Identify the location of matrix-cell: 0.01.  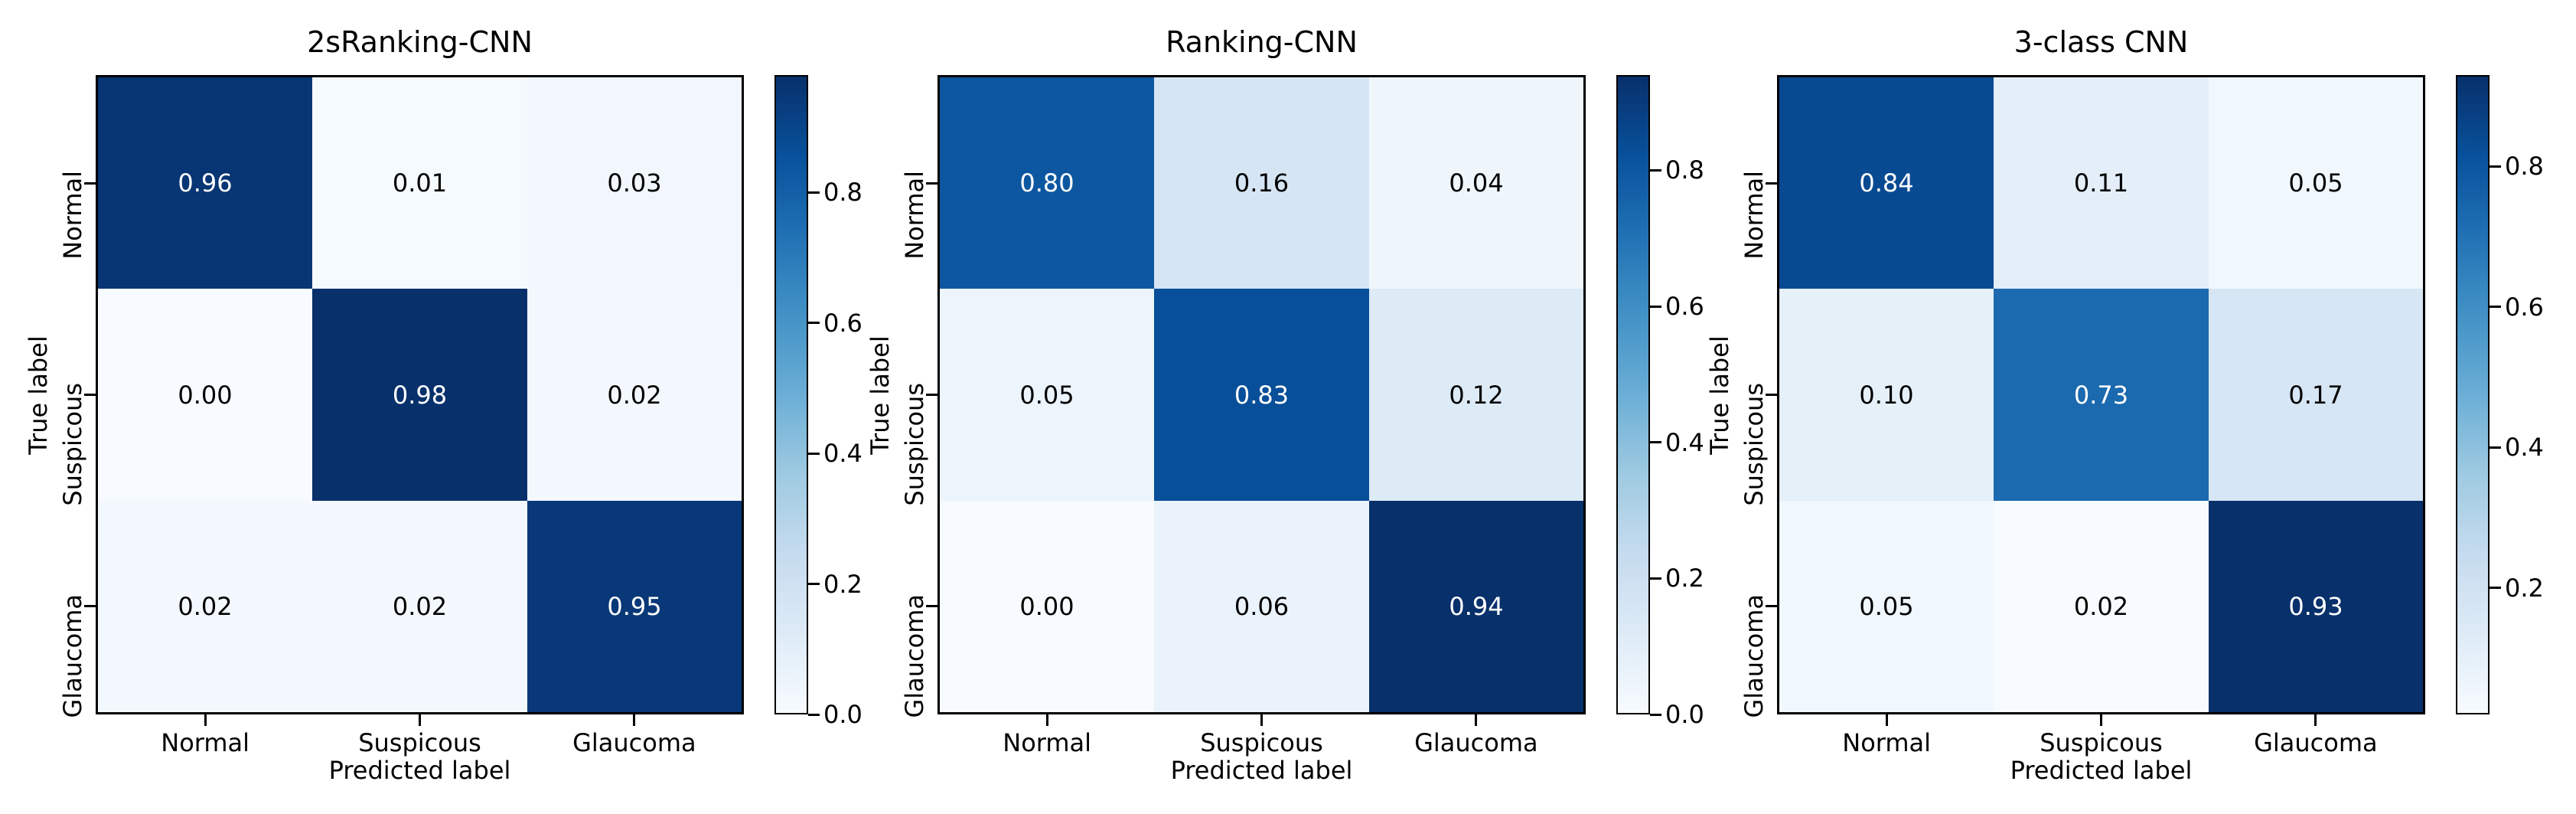
(420, 183).